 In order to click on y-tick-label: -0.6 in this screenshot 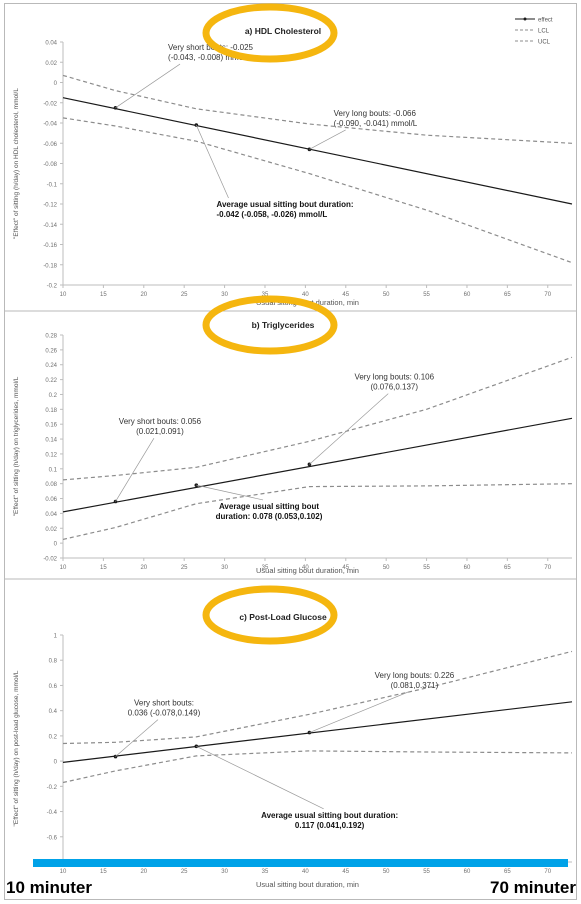, I will do `click(52, 838)`.